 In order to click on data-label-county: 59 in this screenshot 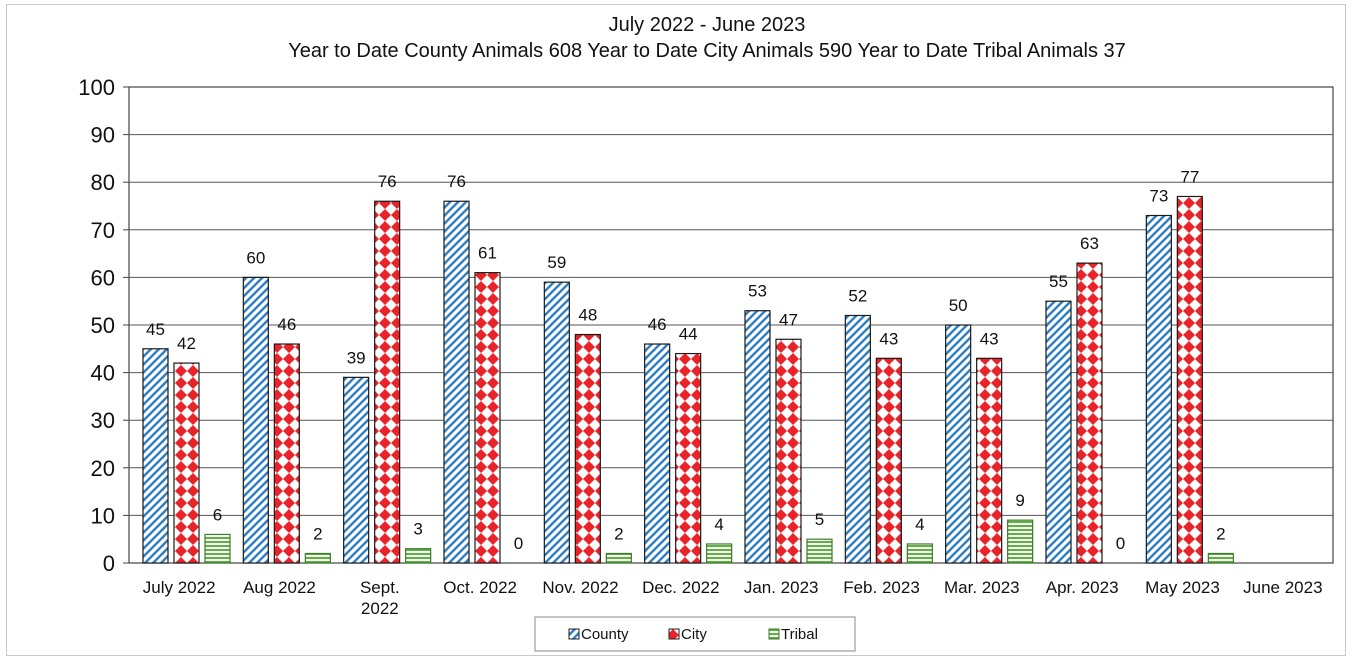, I will do `click(556, 262)`.